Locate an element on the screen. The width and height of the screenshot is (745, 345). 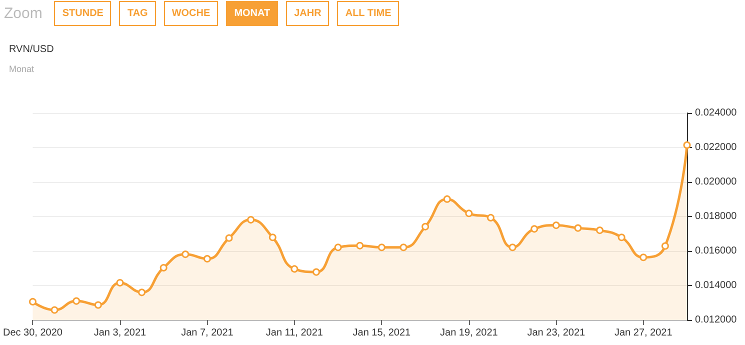
zoom-button: ALL TIME is located at coordinates (368, 13).